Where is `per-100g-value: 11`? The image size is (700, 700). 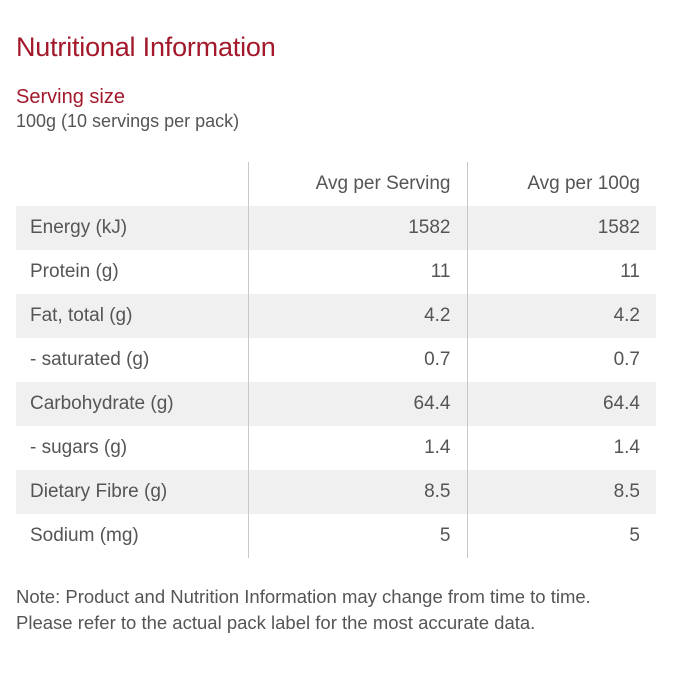 per-100g-value: 11 is located at coordinates (561, 272).